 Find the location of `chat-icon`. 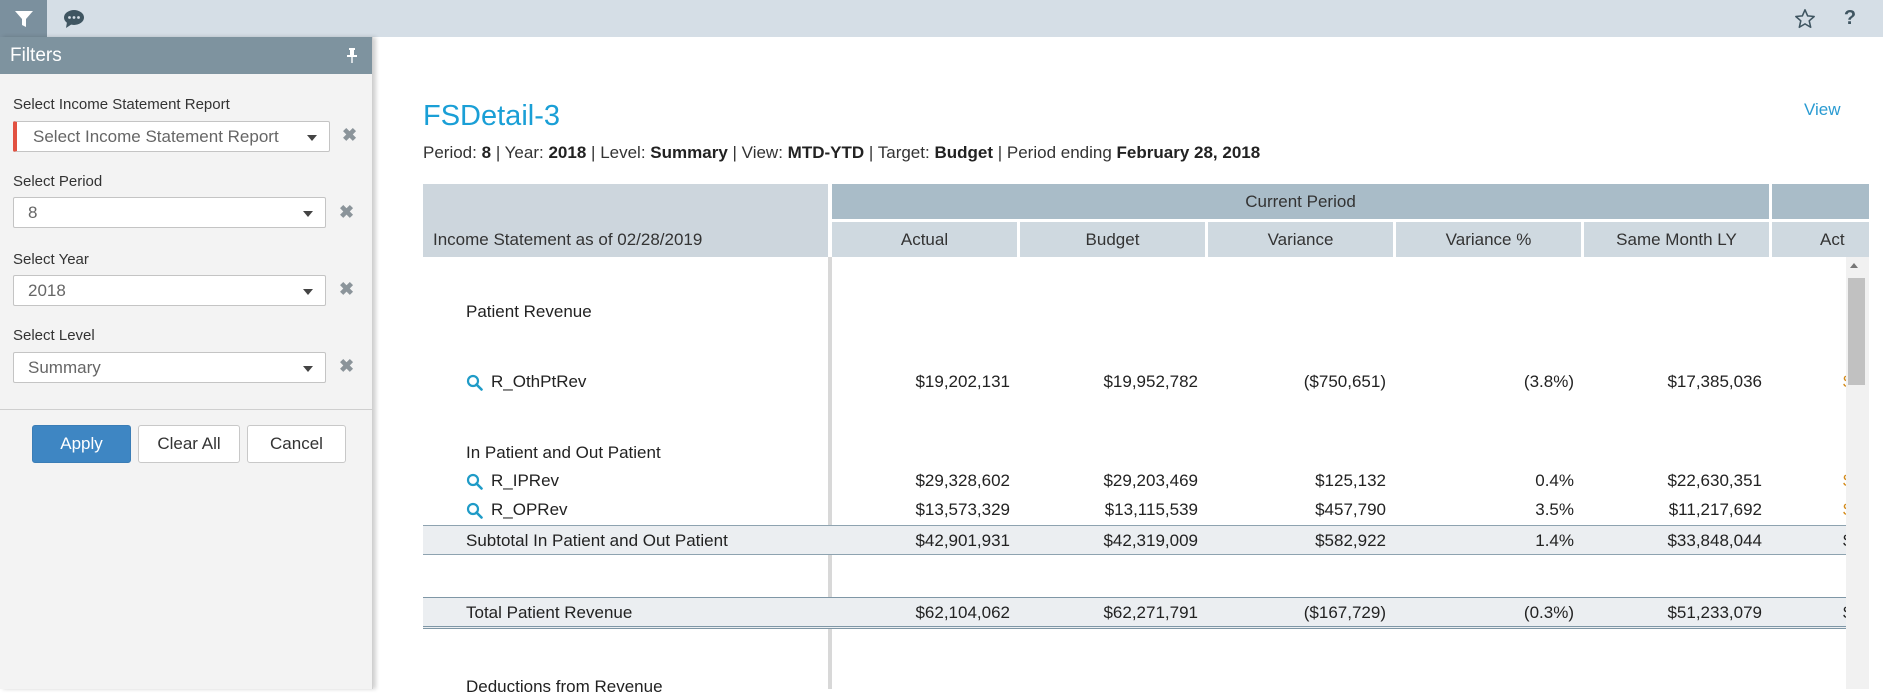

chat-icon is located at coordinates (73, 18).